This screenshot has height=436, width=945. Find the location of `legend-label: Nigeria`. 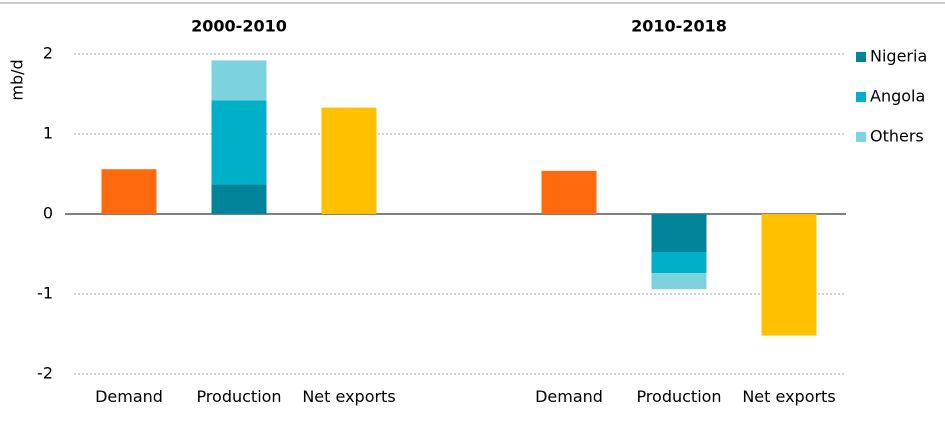

legend-label: Nigeria is located at coordinates (898, 56).